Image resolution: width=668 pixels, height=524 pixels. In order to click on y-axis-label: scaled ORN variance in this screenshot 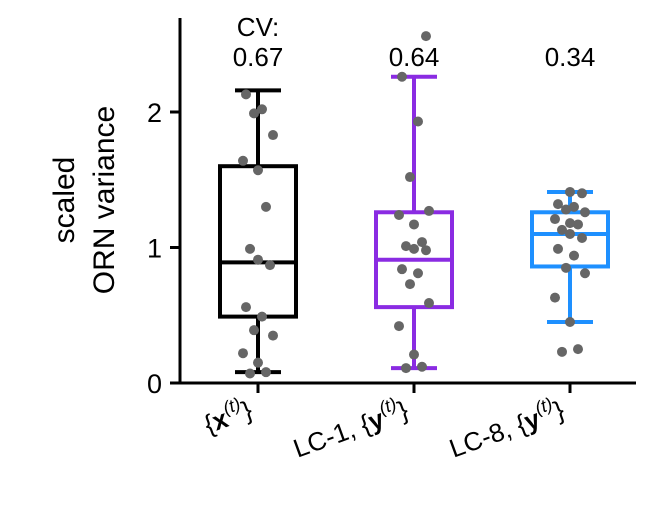, I will do `click(84, 200)`.